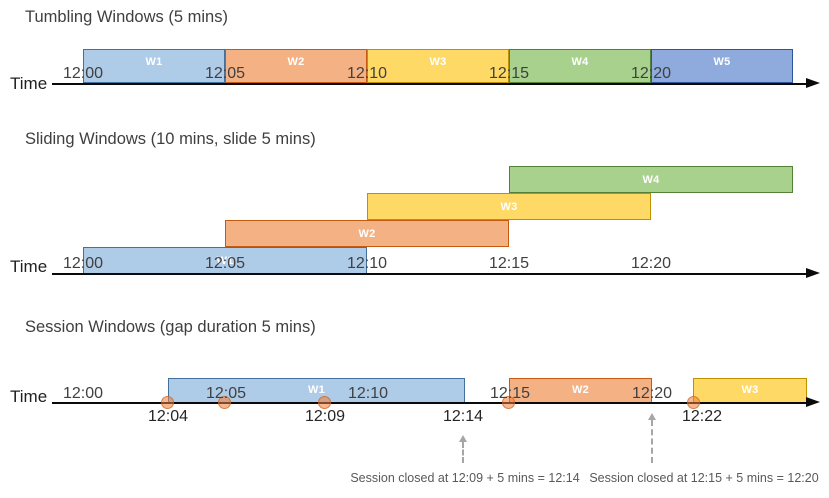 The width and height of the screenshot is (829, 498). I want to click on session-window-box-w3: W3, so click(750, 390).